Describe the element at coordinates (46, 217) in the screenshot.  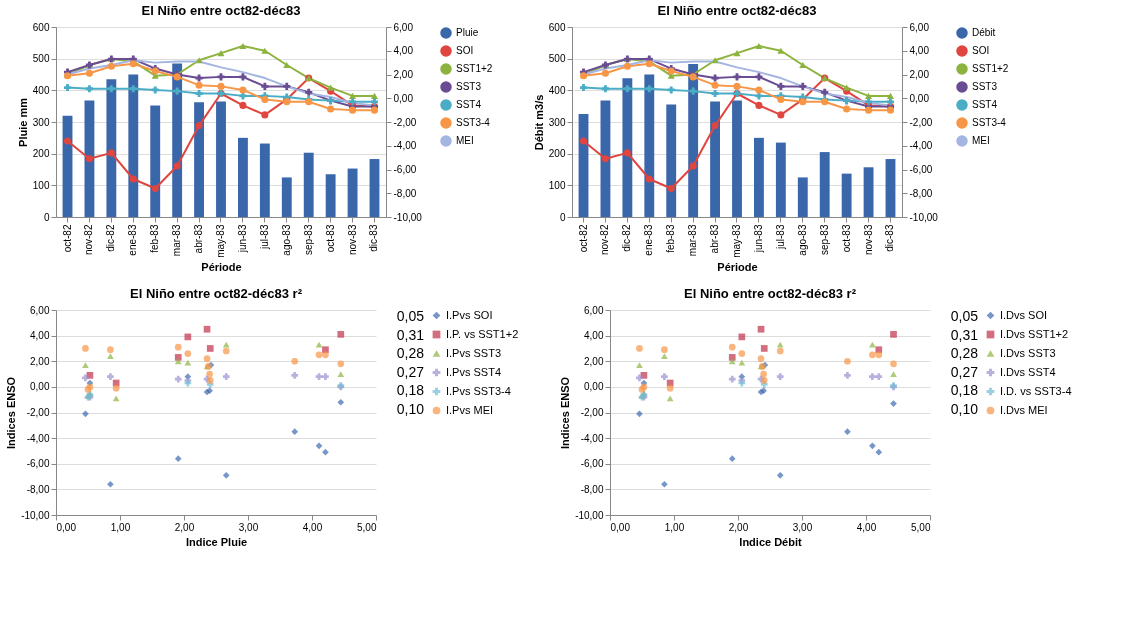
I see `y-tick-label: 0` at that location.